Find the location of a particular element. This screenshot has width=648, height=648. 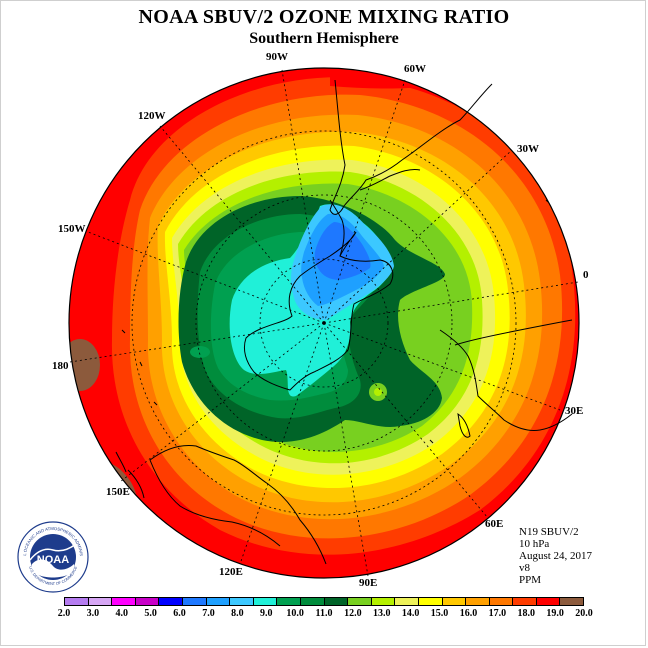

coast-africa-north is located at coordinates (513, 332).